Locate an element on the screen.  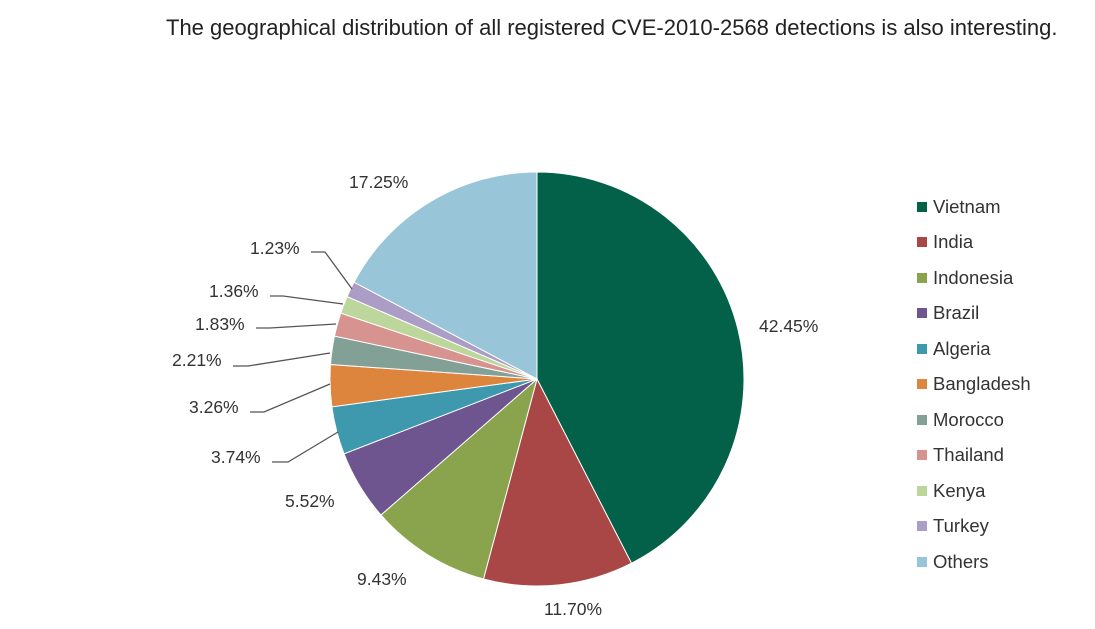
legend-label: Brazil is located at coordinates (956, 313).